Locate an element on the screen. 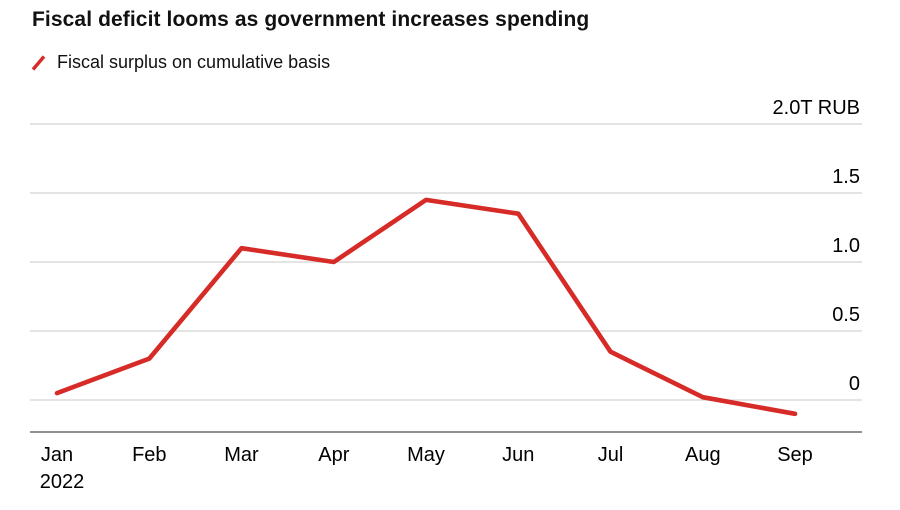 The height and width of the screenshot is (510, 900). x-tick-label: Aug is located at coordinates (703, 455).